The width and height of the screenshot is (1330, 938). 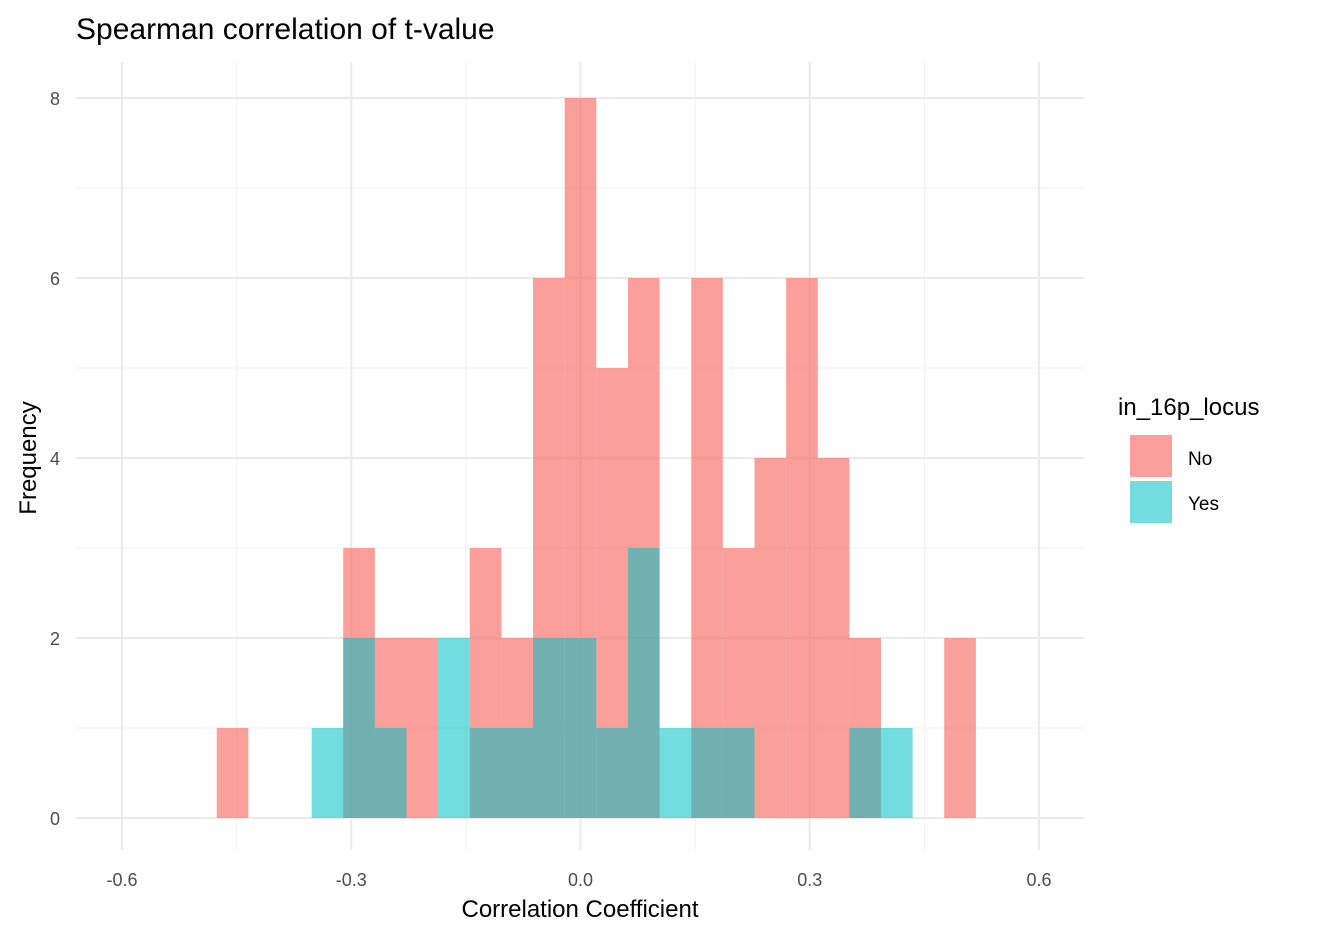 I want to click on x-tick-label: 0.0, so click(x=580, y=880).